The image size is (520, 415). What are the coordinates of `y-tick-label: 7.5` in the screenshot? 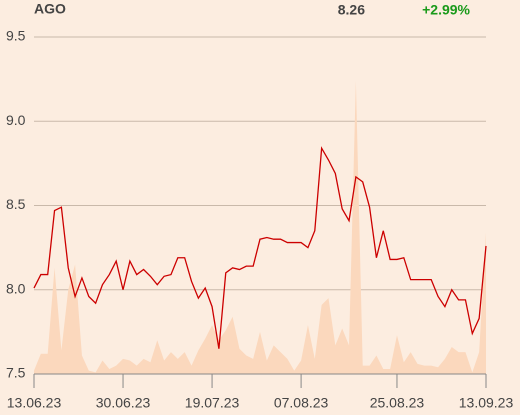 It's located at (16, 373).